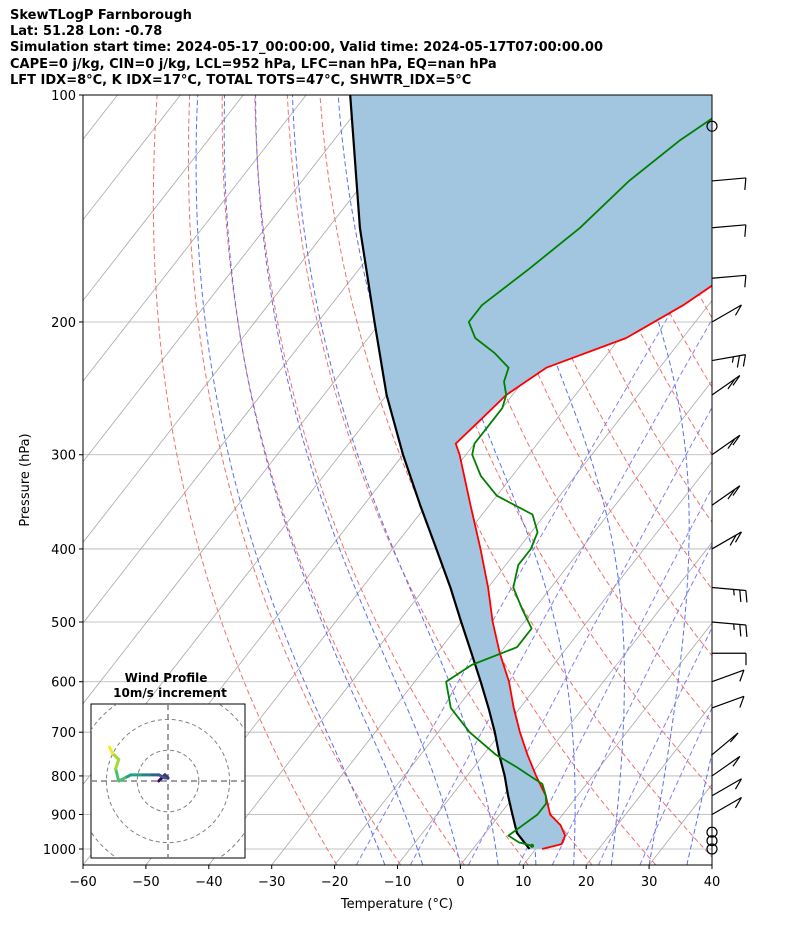 This screenshot has height=937, width=794. What do you see at coordinates (271, 882) in the screenshot?
I see `x-tick-label: −30` at bounding box center [271, 882].